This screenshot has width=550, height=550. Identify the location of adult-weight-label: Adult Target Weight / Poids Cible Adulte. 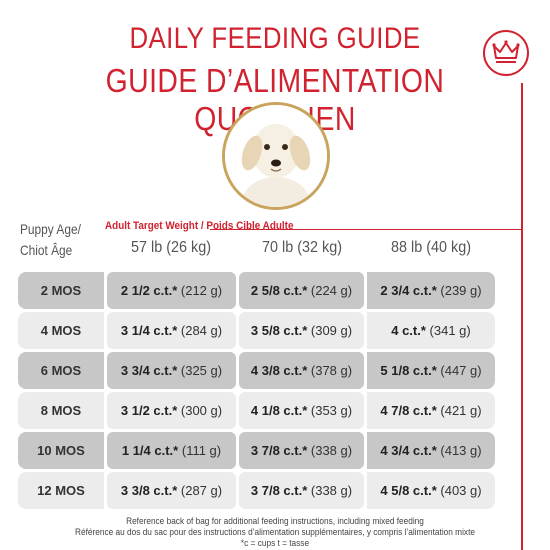
(199, 226).